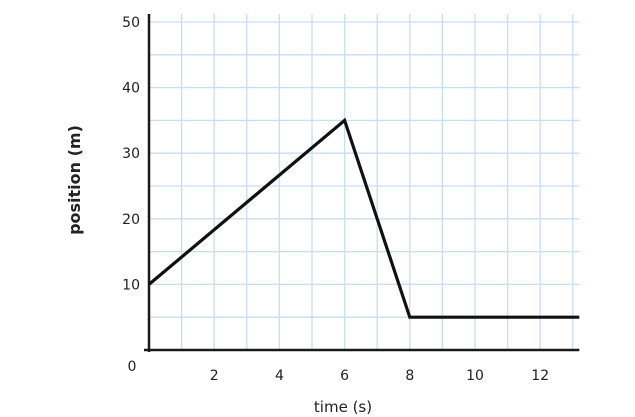 This screenshot has height=417, width=635. Describe the element at coordinates (344, 376) in the screenshot. I see `x-tick-label: 6` at that location.